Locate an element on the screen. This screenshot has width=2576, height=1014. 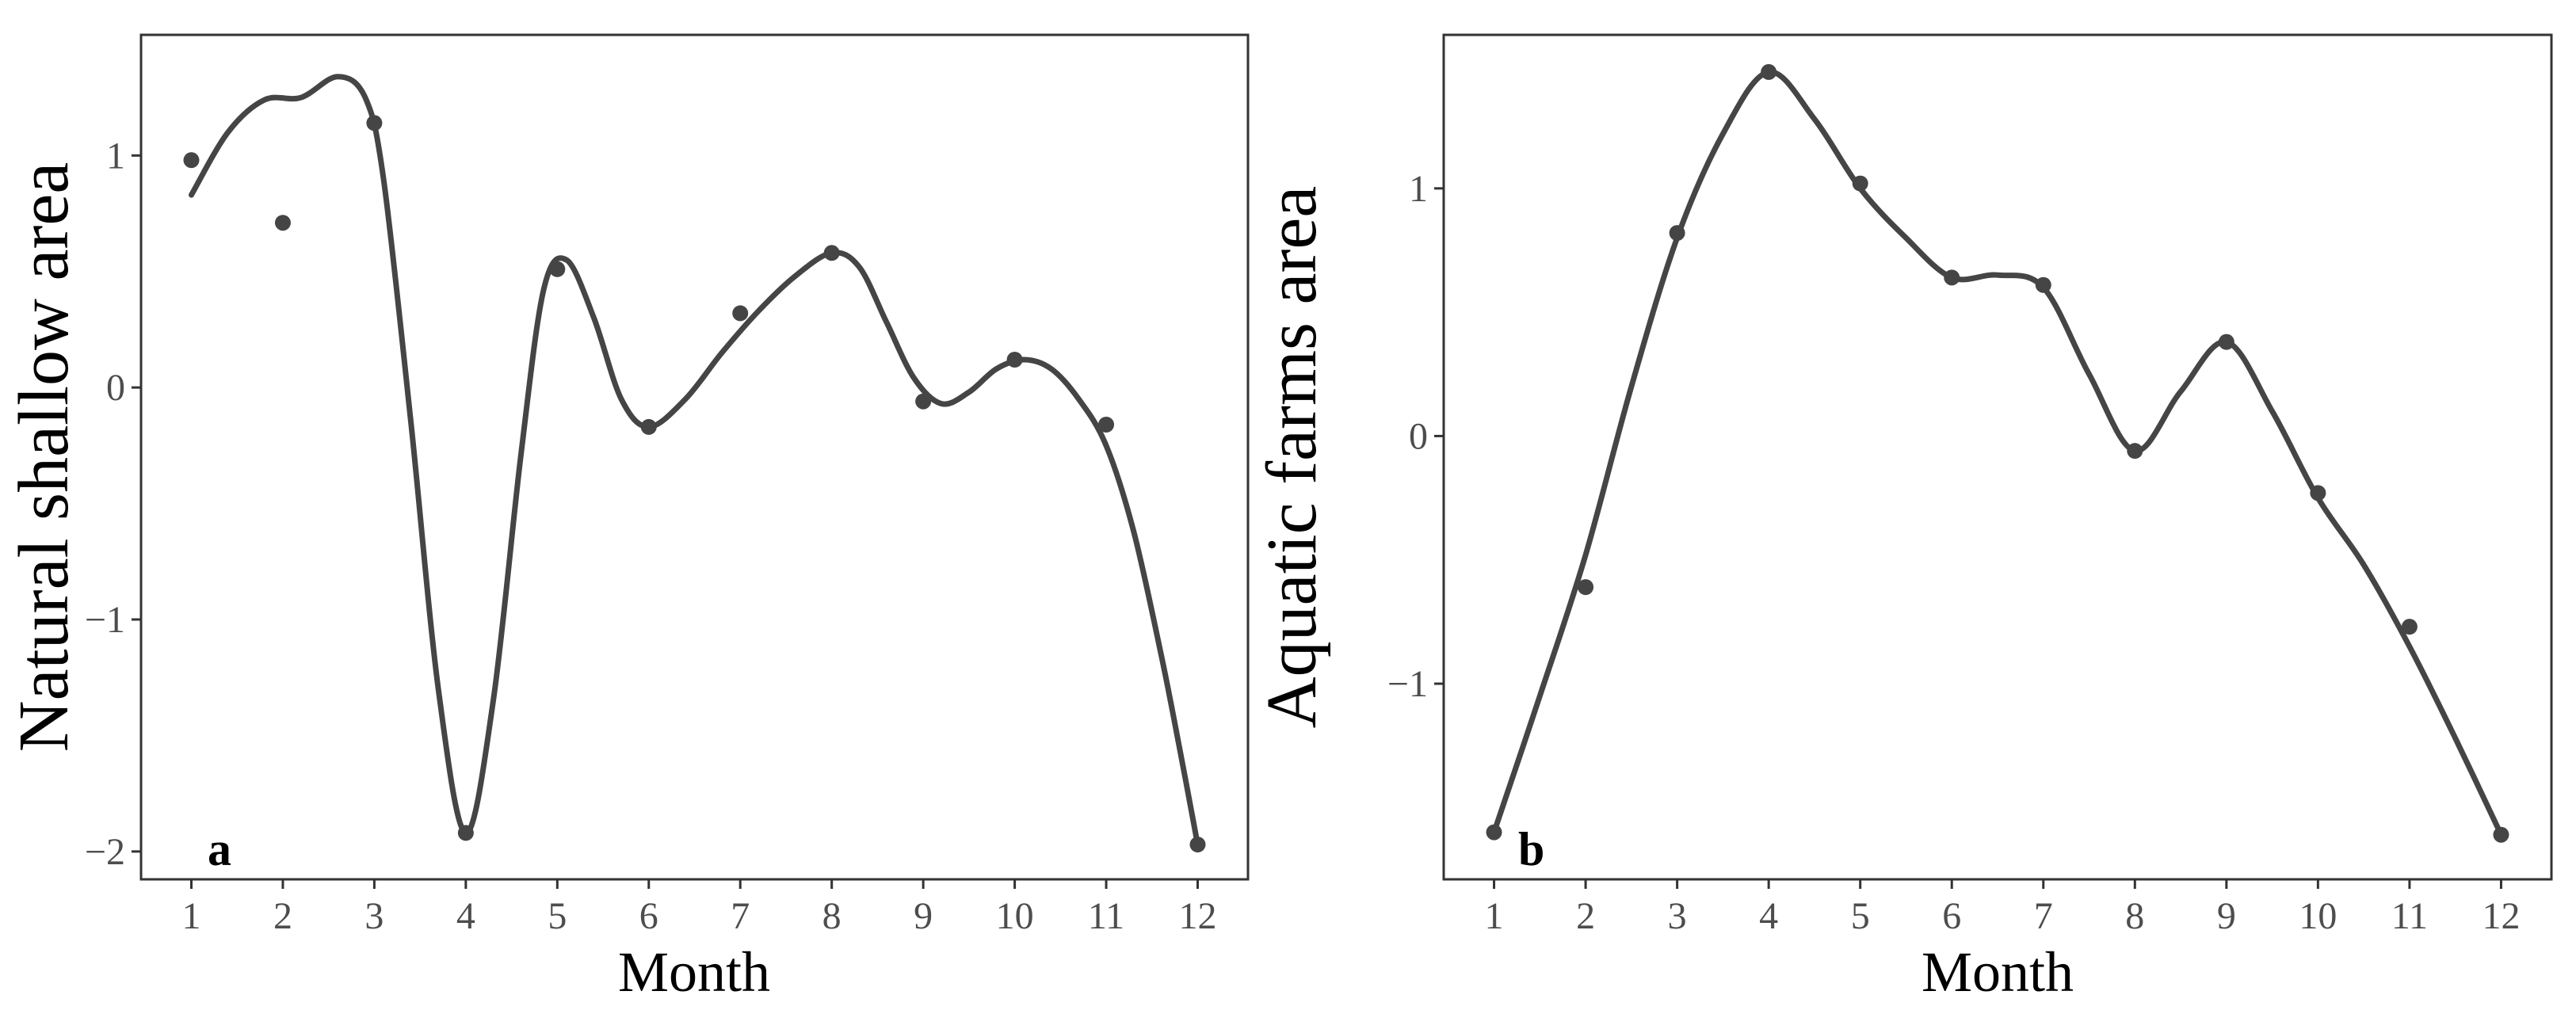
y-tick-label-a: 0 is located at coordinates (115, 388).